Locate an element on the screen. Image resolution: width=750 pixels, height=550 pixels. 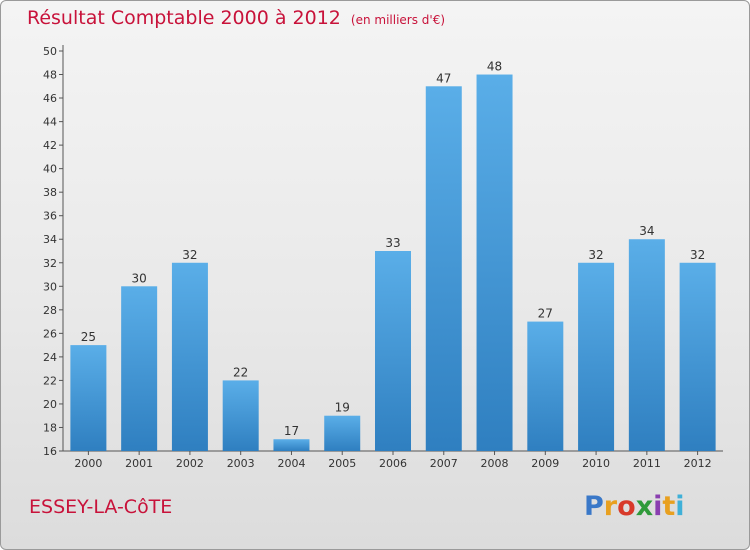
x-tick-label: 2003 is located at coordinates (241, 463).